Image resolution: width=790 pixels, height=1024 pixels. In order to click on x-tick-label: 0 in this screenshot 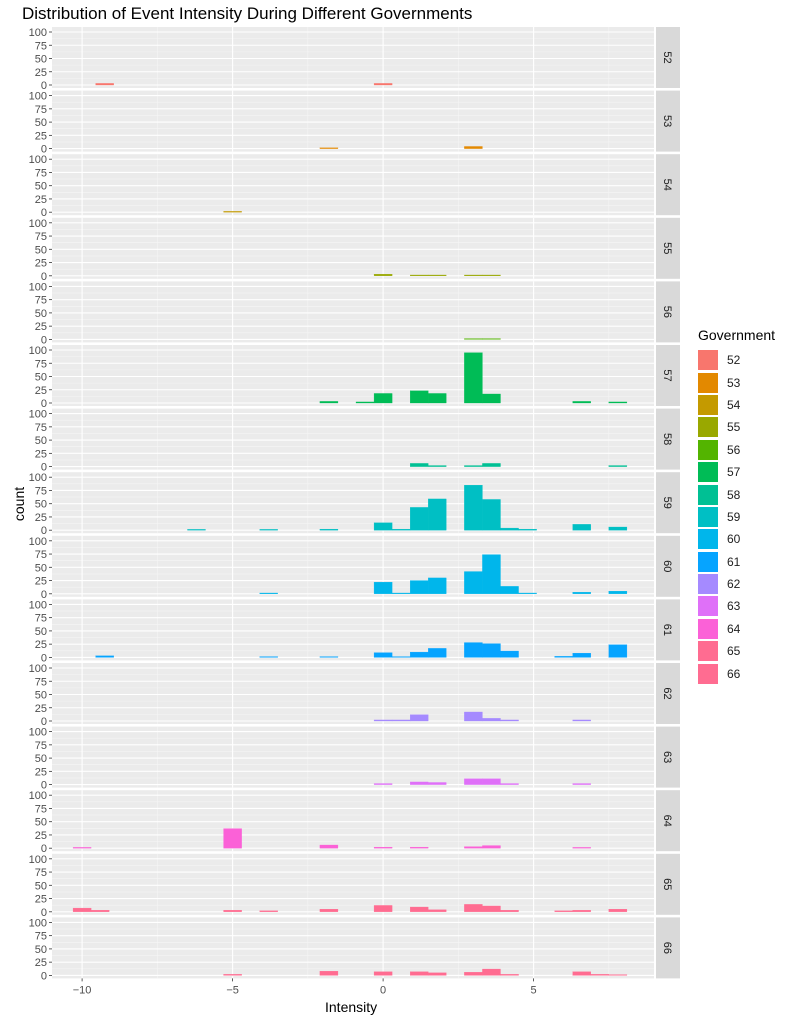, I will do `click(383, 990)`.